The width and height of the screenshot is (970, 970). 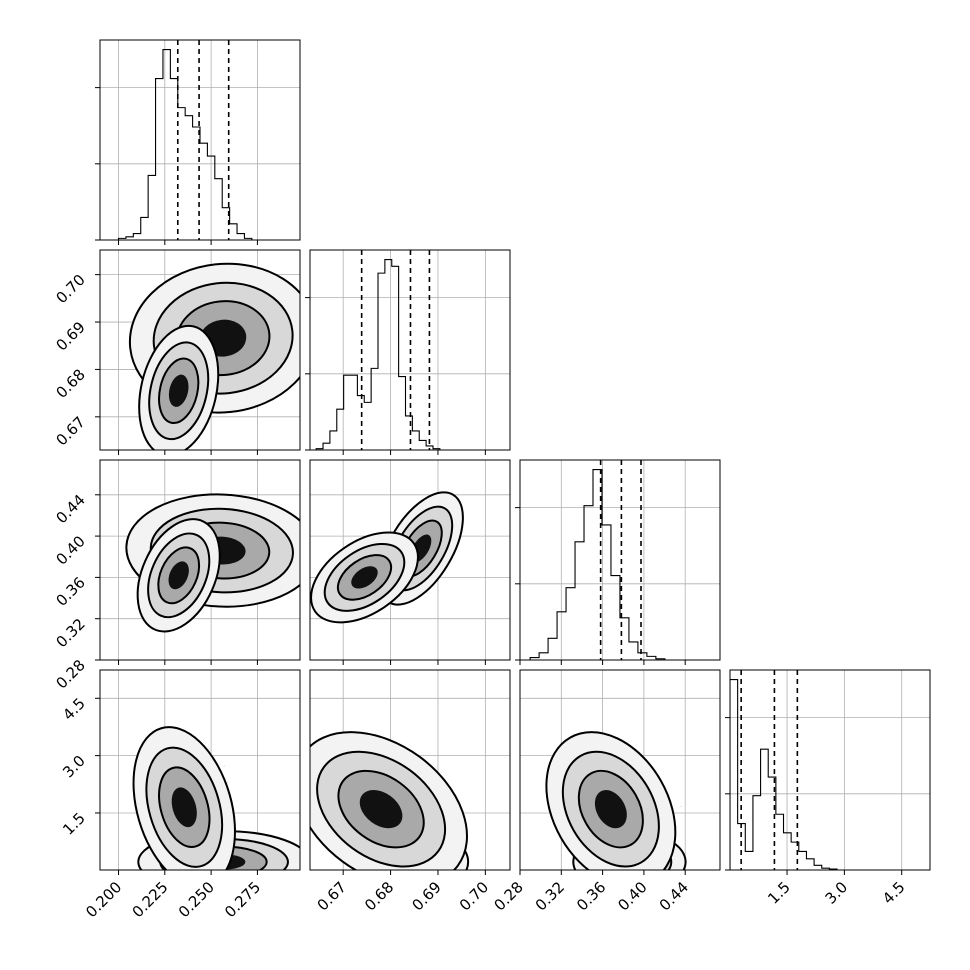 What do you see at coordinates (403, 892) in the screenshot?
I see `x-axis-1: 0.67 0.68 0.69 0.70` at bounding box center [403, 892].